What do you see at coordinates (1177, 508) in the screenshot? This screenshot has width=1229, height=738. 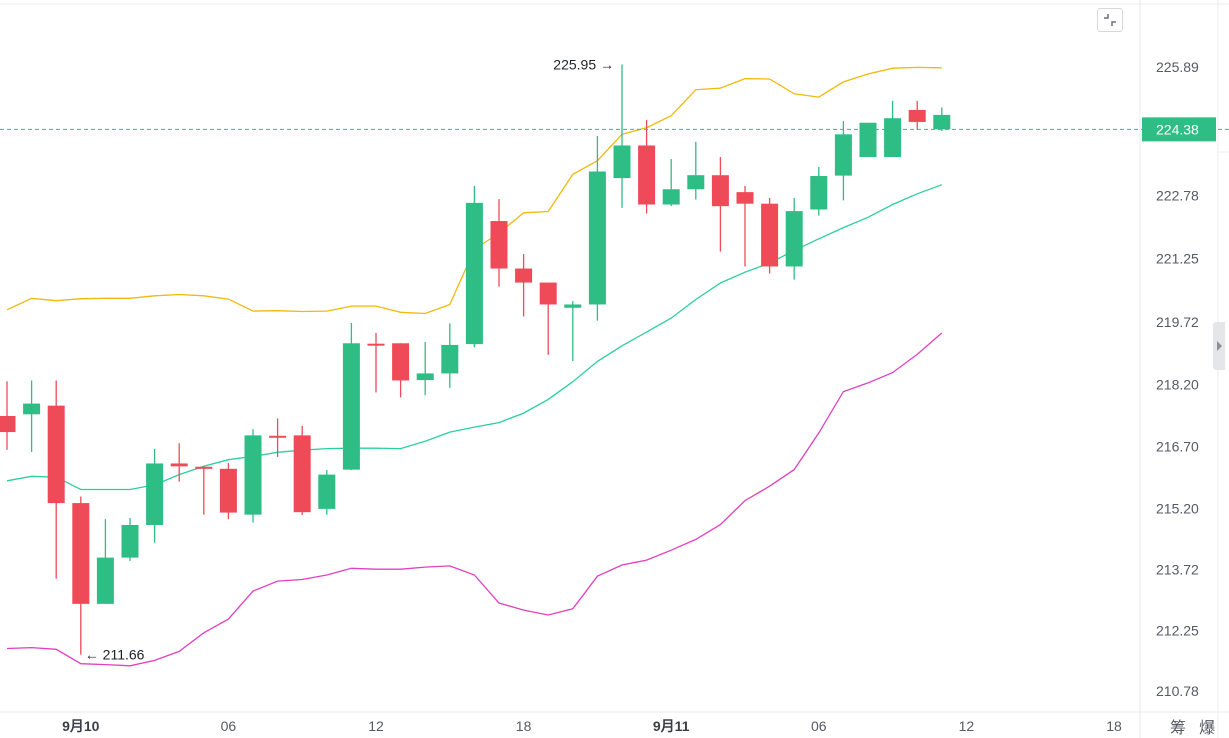 I see `y-tick-label: 215.20` at bounding box center [1177, 508].